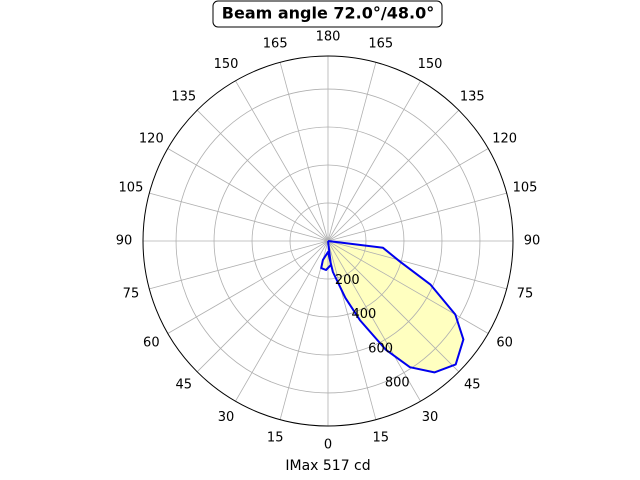  I want to click on x-axis-label: IMax 517 cd, so click(327, 466).